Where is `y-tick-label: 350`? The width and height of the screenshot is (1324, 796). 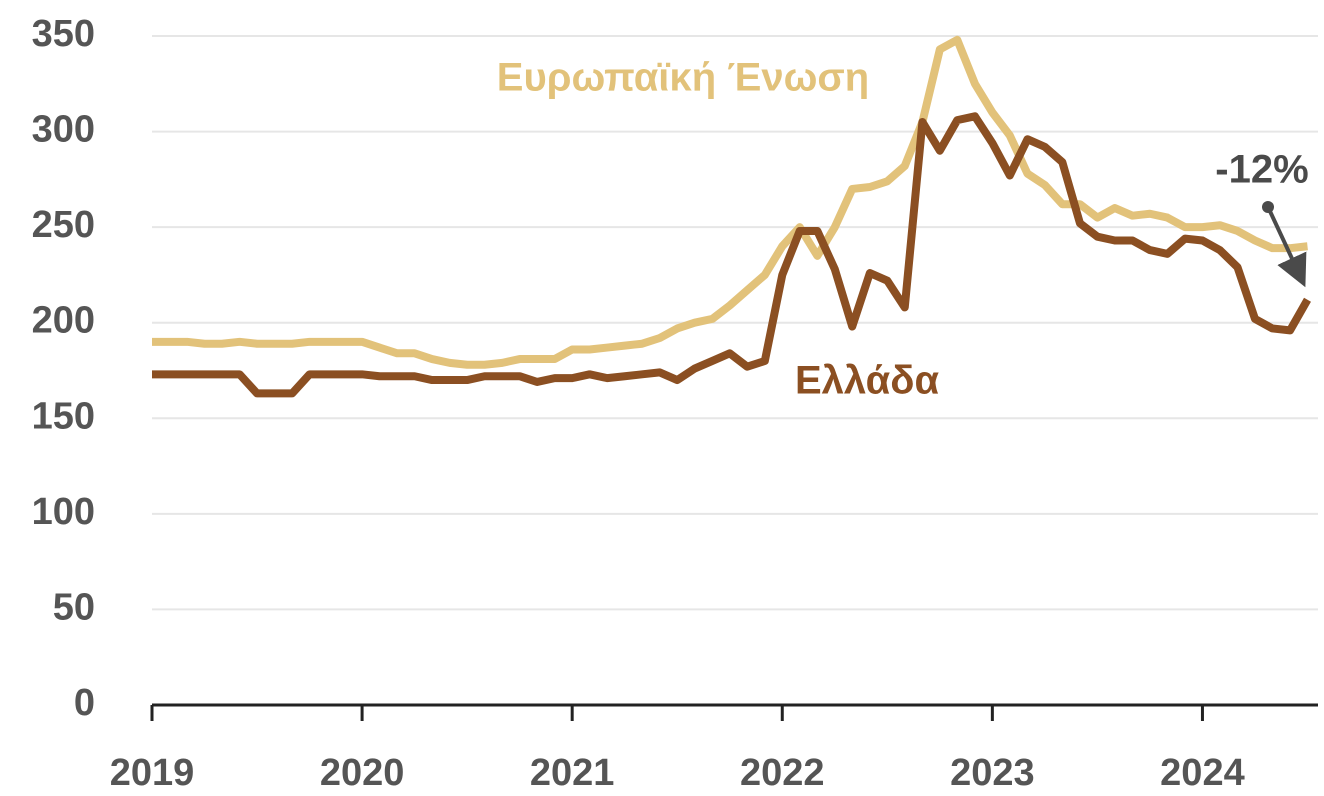
y-tick-label: 350 is located at coordinates (63, 34).